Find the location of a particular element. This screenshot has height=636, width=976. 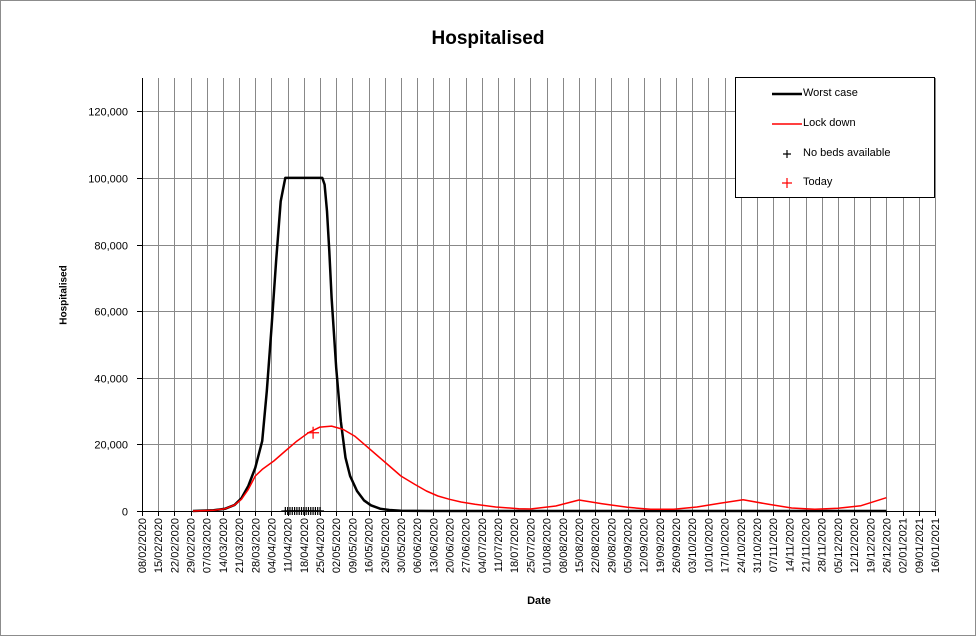

y-tick-label: 40,000 is located at coordinates (111, 380).